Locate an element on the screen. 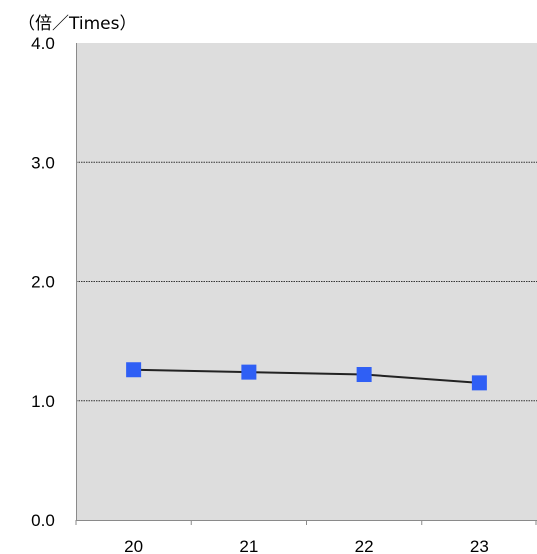 The height and width of the screenshot is (554, 537). y-unit-label: （倍／Times） is located at coordinates (77, 24).